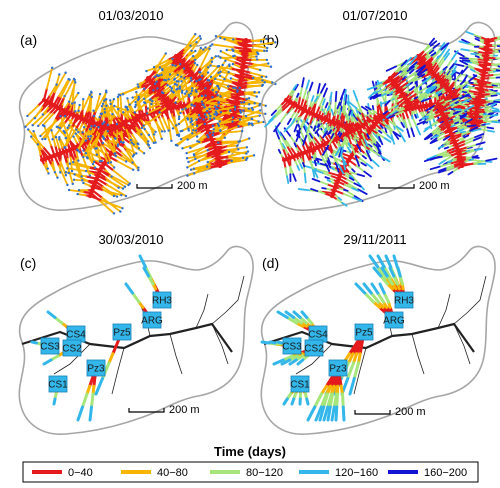 The width and height of the screenshot is (500, 488). I want to click on well-label: CS2, so click(72, 349).